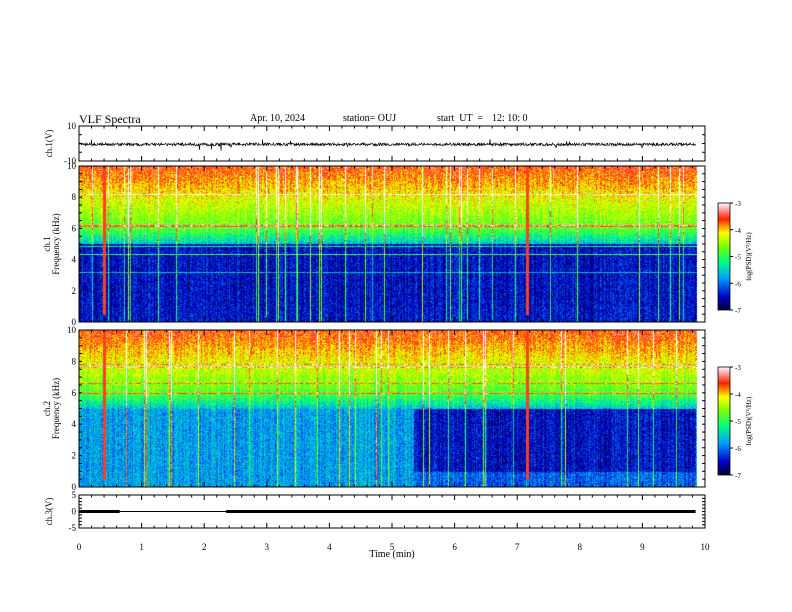 Image resolution: width=792 pixels, height=612 pixels. I want to click on xtick-label: 5, so click(392, 547).